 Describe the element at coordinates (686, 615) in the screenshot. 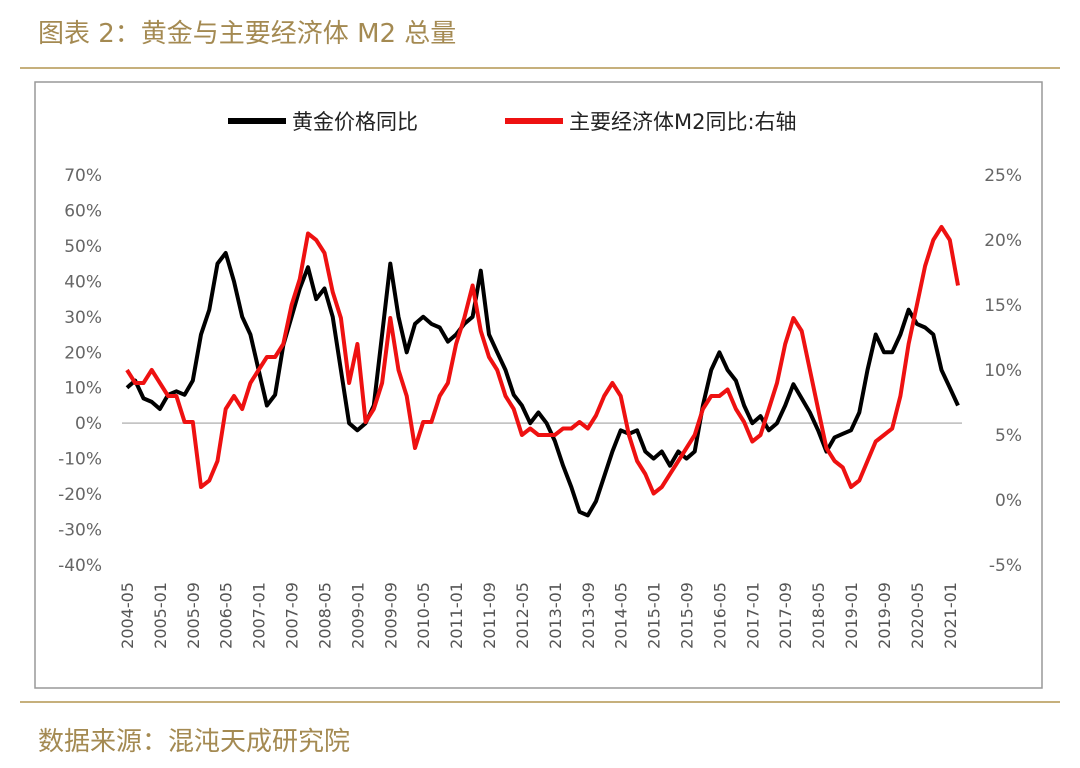

I see `x-tick-label: 2015-09` at that location.